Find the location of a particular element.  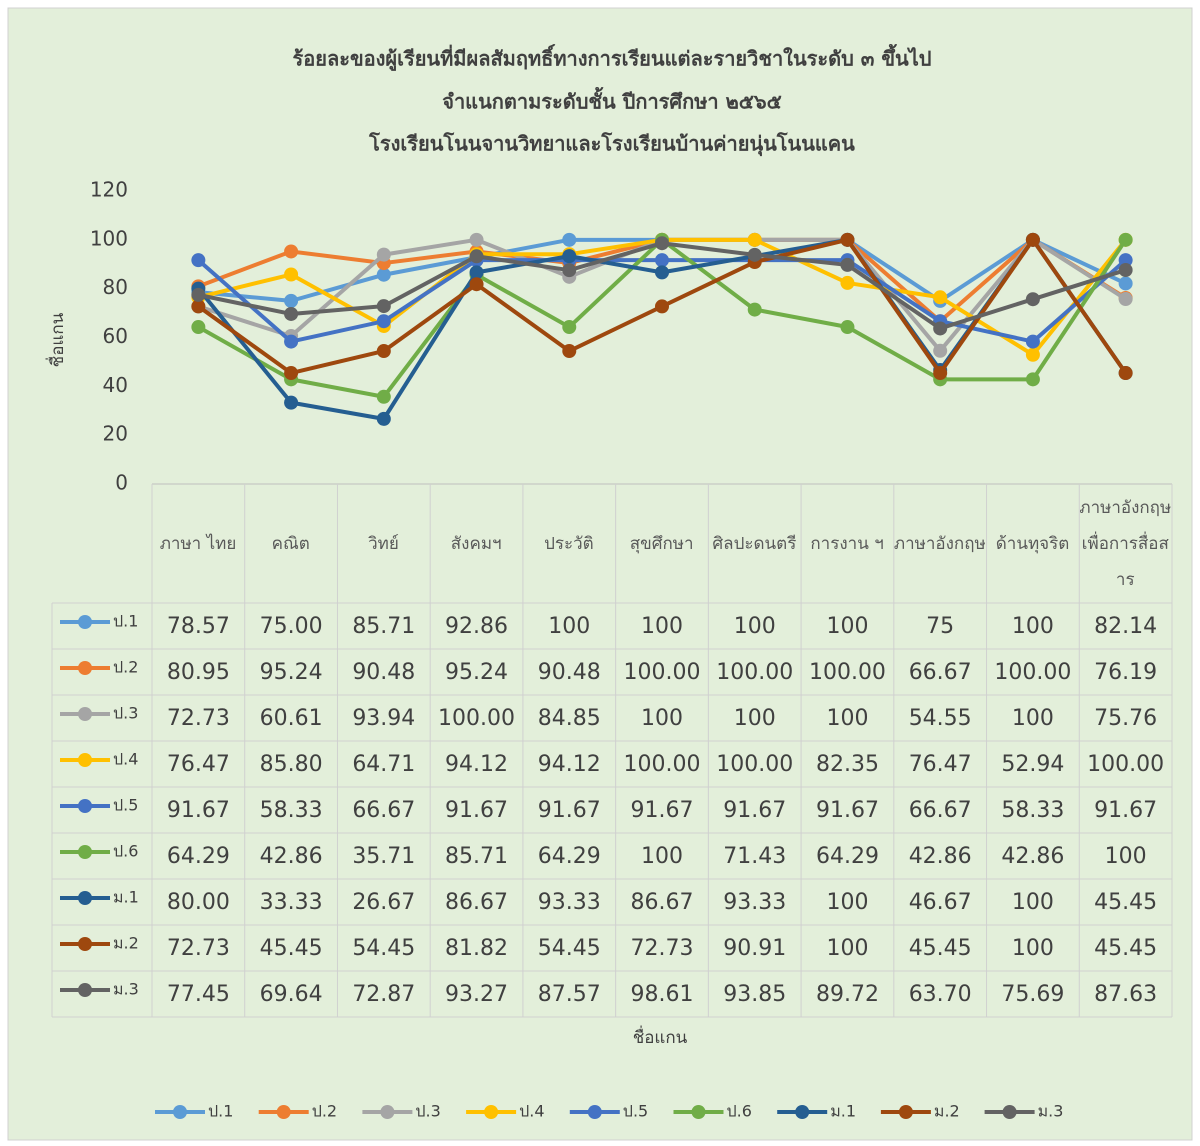

table-value: 58.33 is located at coordinates (1032, 810).